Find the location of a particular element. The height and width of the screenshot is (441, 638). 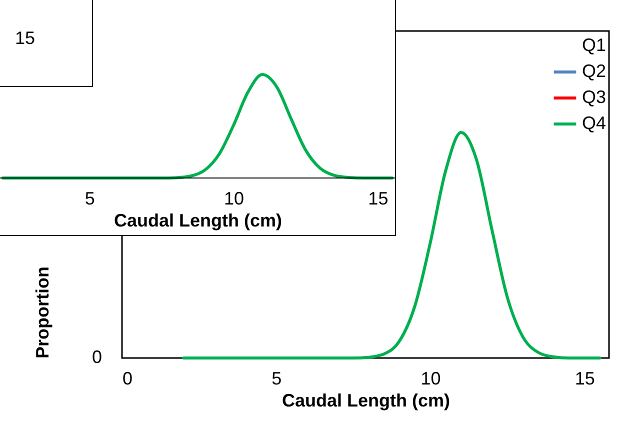

legend-label: Q3 is located at coordinates (594, 97).